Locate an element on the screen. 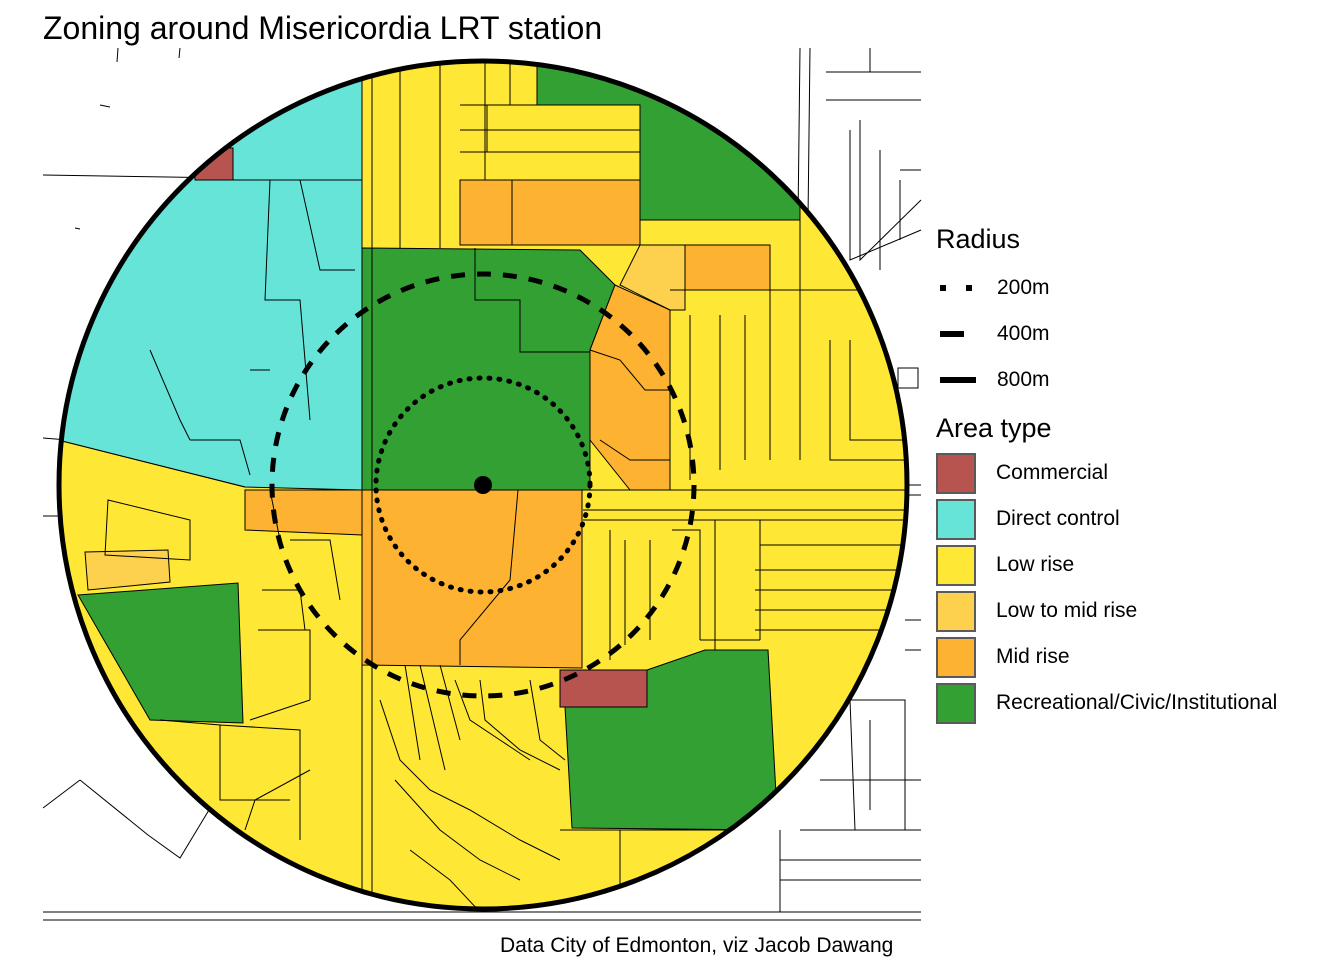 The image size is (1344, 960). zone-recreational-center is located at coordinates (488, 369).